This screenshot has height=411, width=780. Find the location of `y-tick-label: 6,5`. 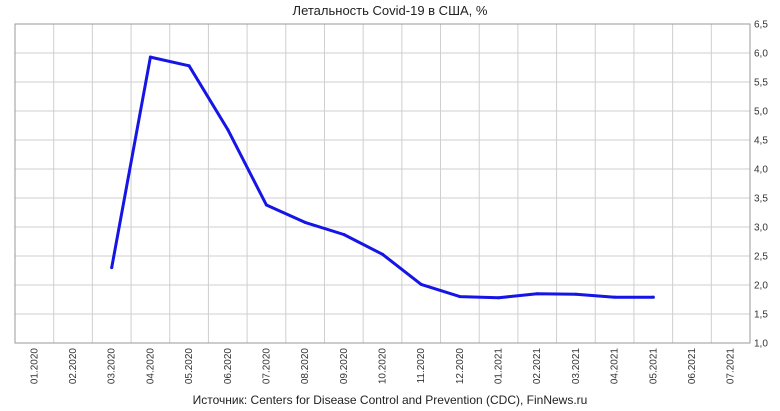

y-tick-label: 6,5 is located at coordinates (761, 25).